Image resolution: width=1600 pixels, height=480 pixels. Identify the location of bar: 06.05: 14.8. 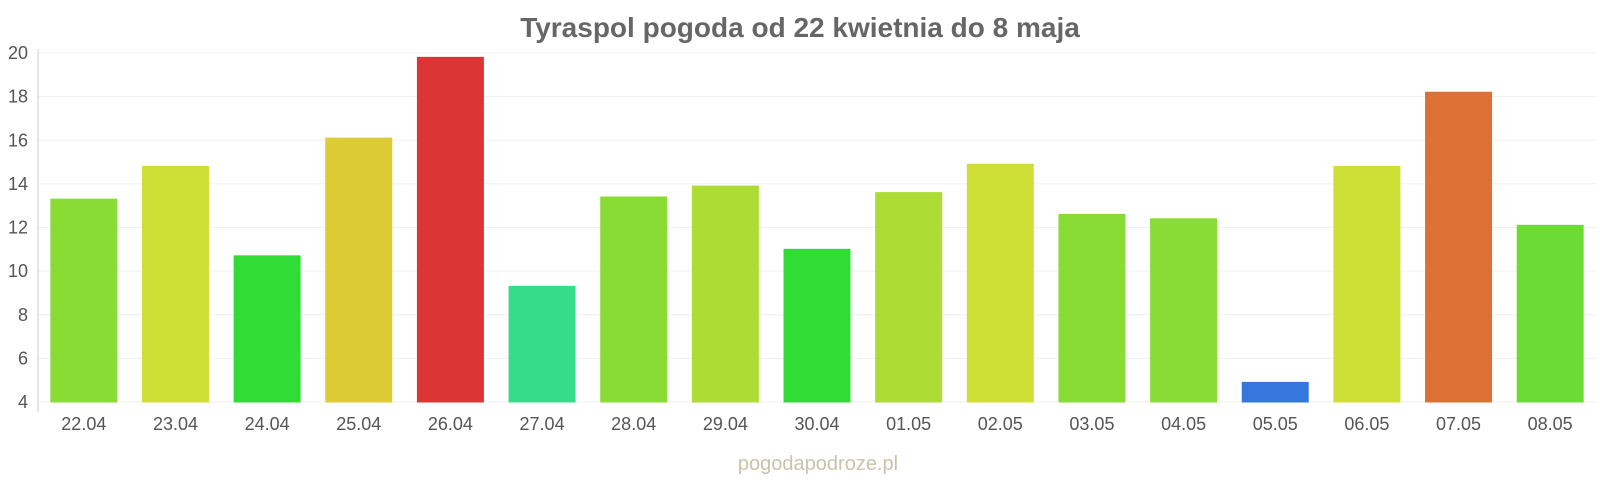
(1367, 284).